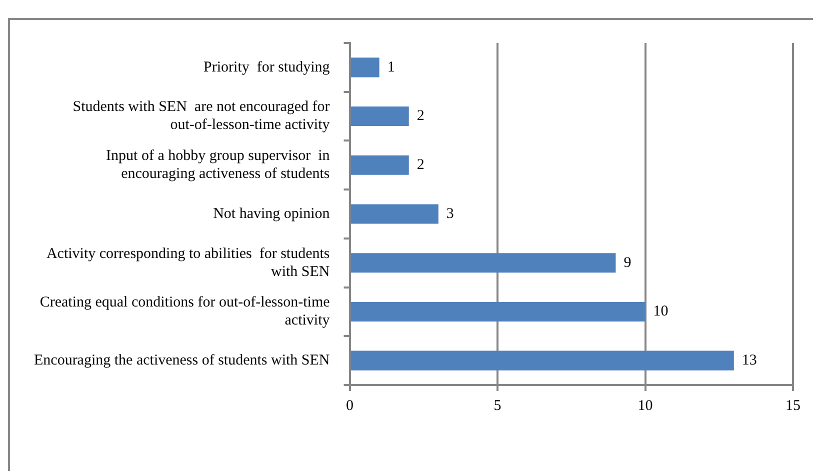 The height and width of the screenshot is (473, 815). What do you see at coordinates (350, 406) in the screenshot?
I see `x-tick-label: 0` at bounding box center [350, 406].